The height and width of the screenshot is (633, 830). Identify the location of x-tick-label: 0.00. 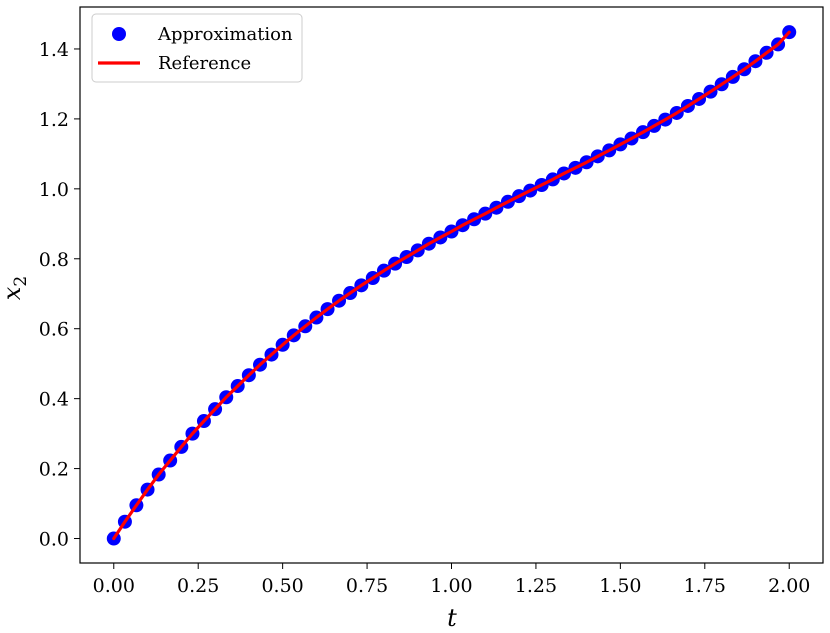
(114, 586).